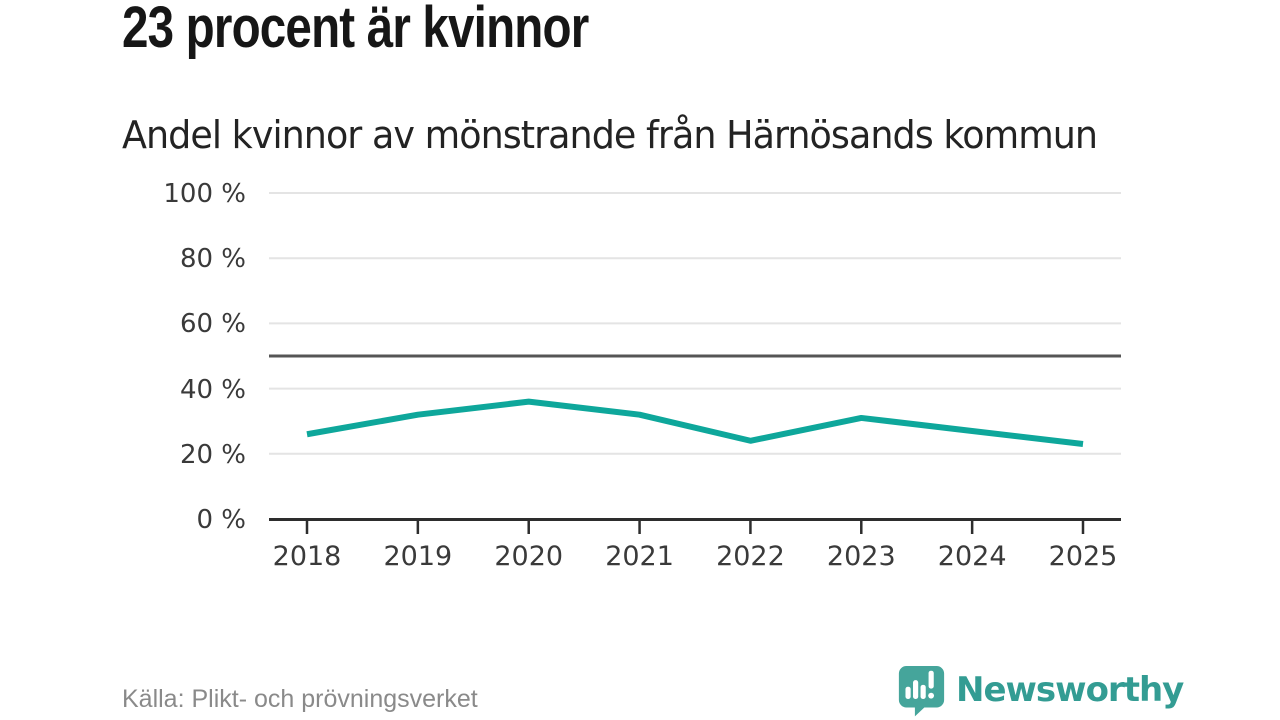  What do you see at coordinates (212, 324) in the screenshot?
I see `y-tick-label: 60 %` at bounding box center [212, 324].